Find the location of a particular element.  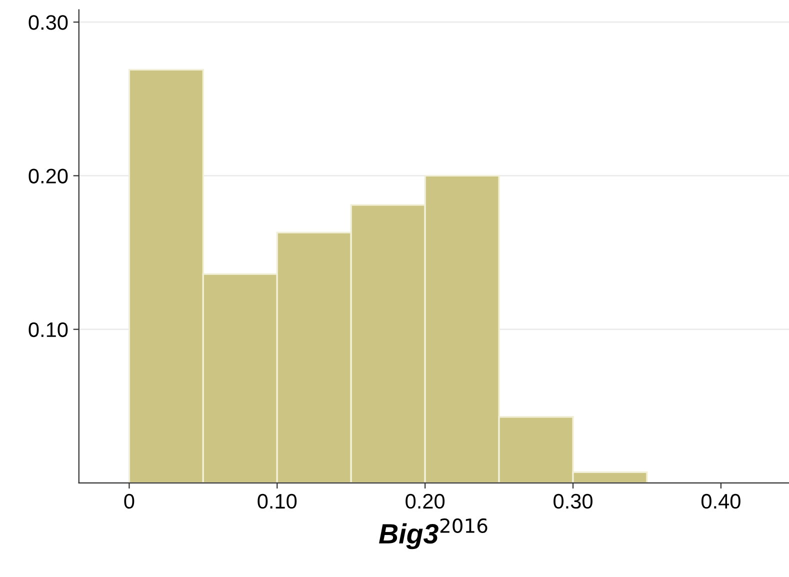

y-tick-label: 0.20 is located at coordinates (48, 176).